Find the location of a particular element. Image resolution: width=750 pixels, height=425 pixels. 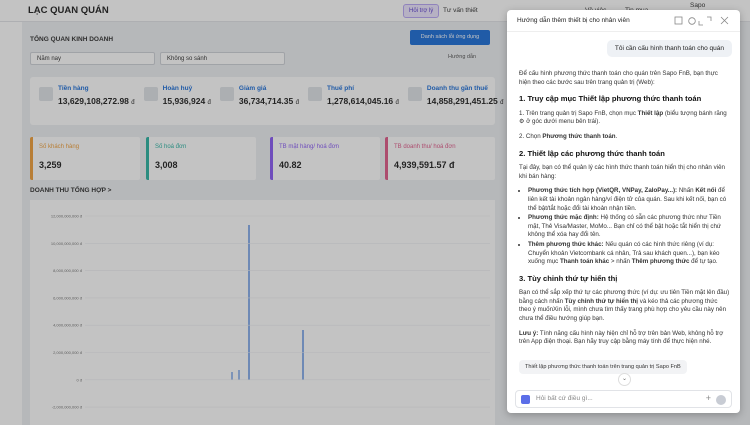

panel-header: Hướng dẫn thêm thiết bị cho nhân viên is located at coordinates (623, 21).